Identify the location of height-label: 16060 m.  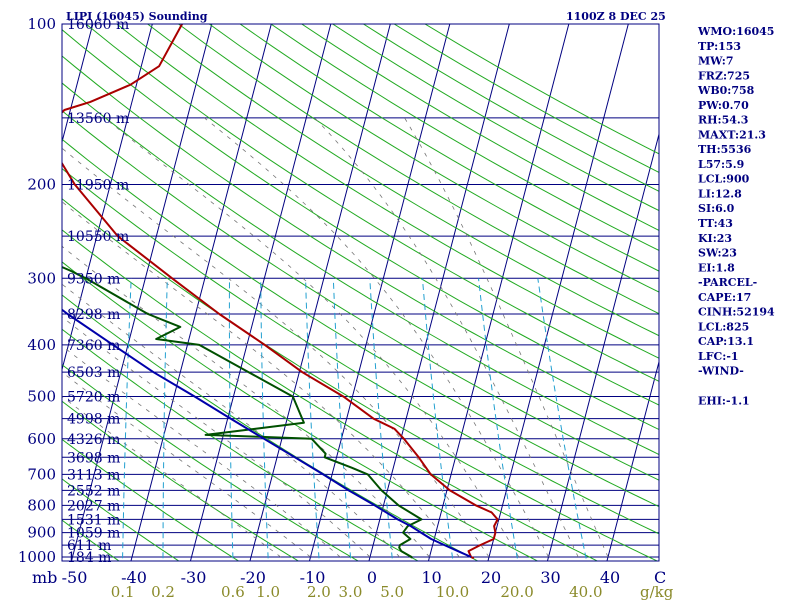
(98, 25).